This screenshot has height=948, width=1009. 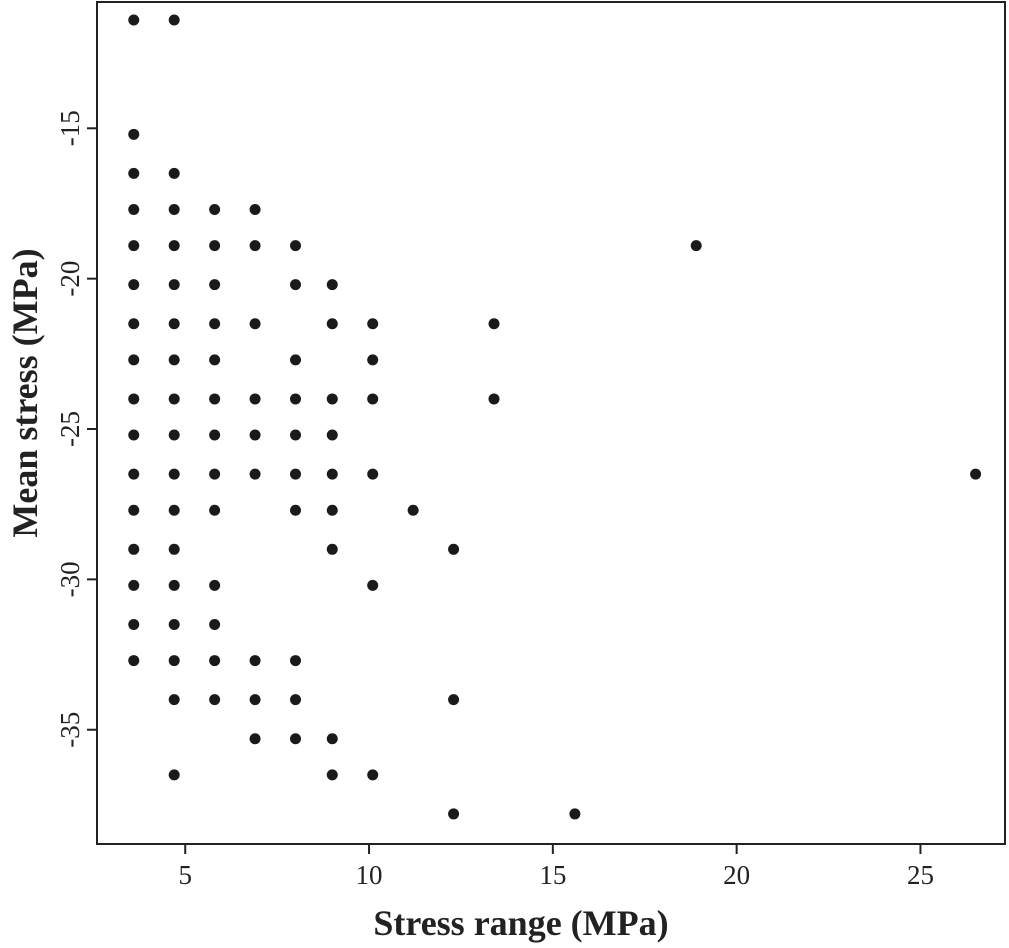 I want to click on y-axis: -15 -20 -25 -30 -35, so click(x=76, y=429).